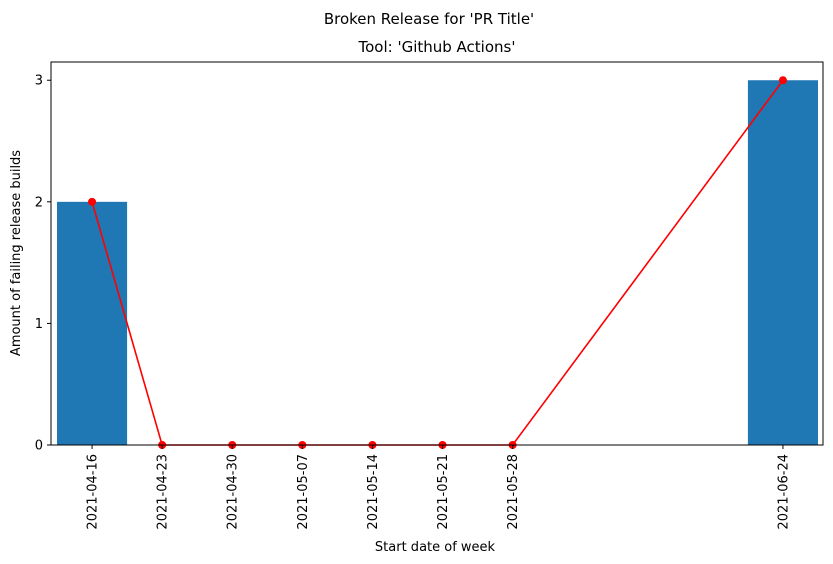 This screenshot has width=833, height=564. What do you see at coordinates (303, 492) in the screenshot?
I see `x-tick-label: 2021-05-07` at bounding box center [303, 492].